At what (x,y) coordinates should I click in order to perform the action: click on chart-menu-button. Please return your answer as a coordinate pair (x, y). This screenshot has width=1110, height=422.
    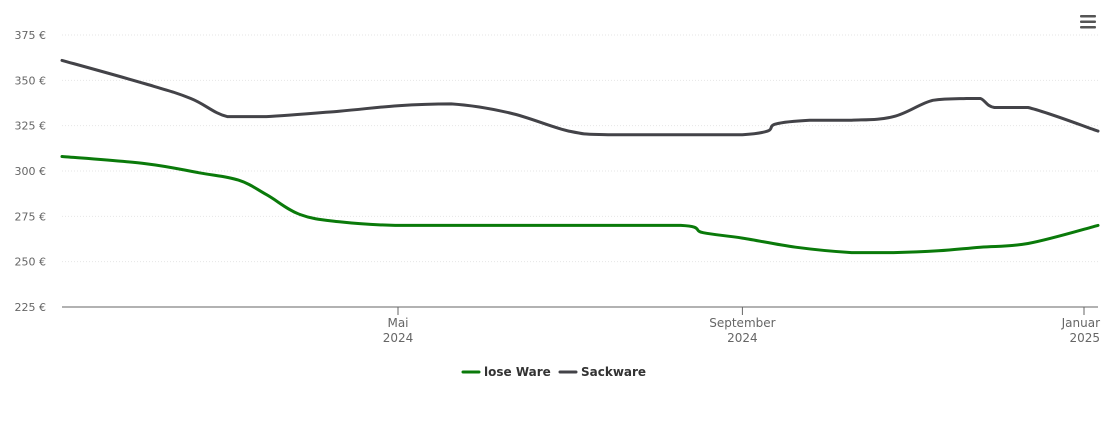
    Looking at the image, I should click on (1087, 22).